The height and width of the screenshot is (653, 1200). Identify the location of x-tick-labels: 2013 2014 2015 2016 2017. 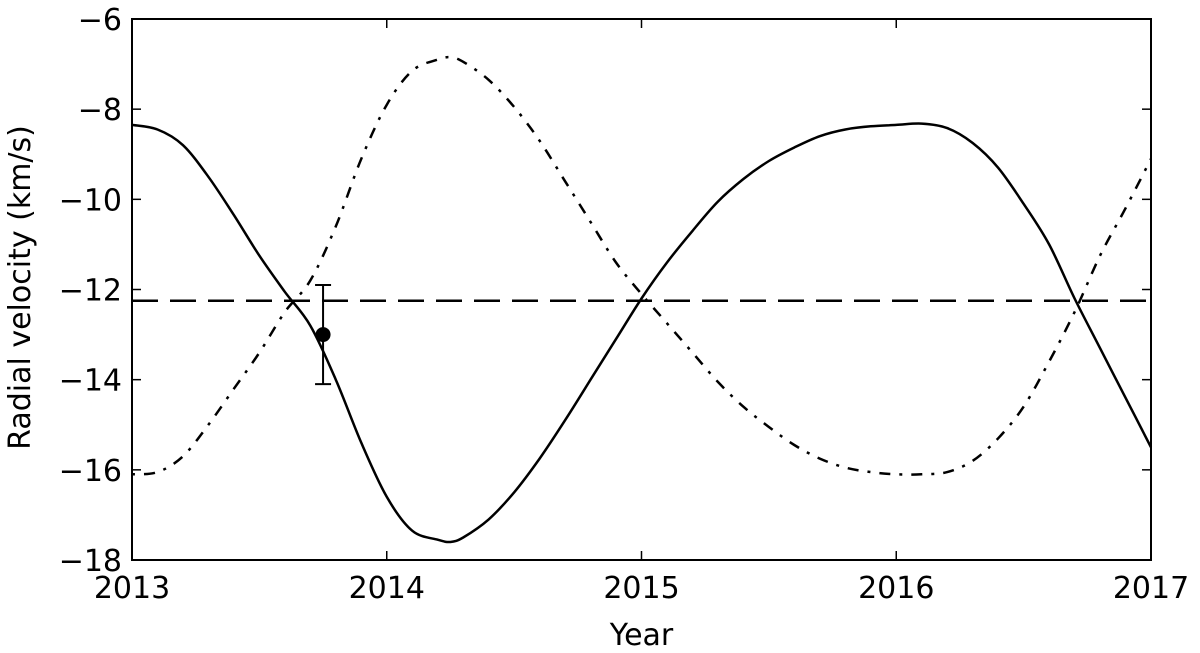
(641, 588).